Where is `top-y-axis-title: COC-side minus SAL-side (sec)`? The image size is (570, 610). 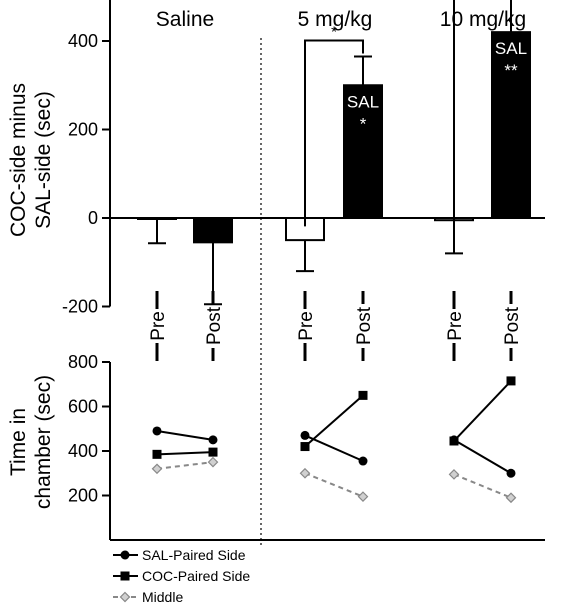
top-y-axis-title: COC-side minus SAL-side (sec) is located at coordinates (31, 160).